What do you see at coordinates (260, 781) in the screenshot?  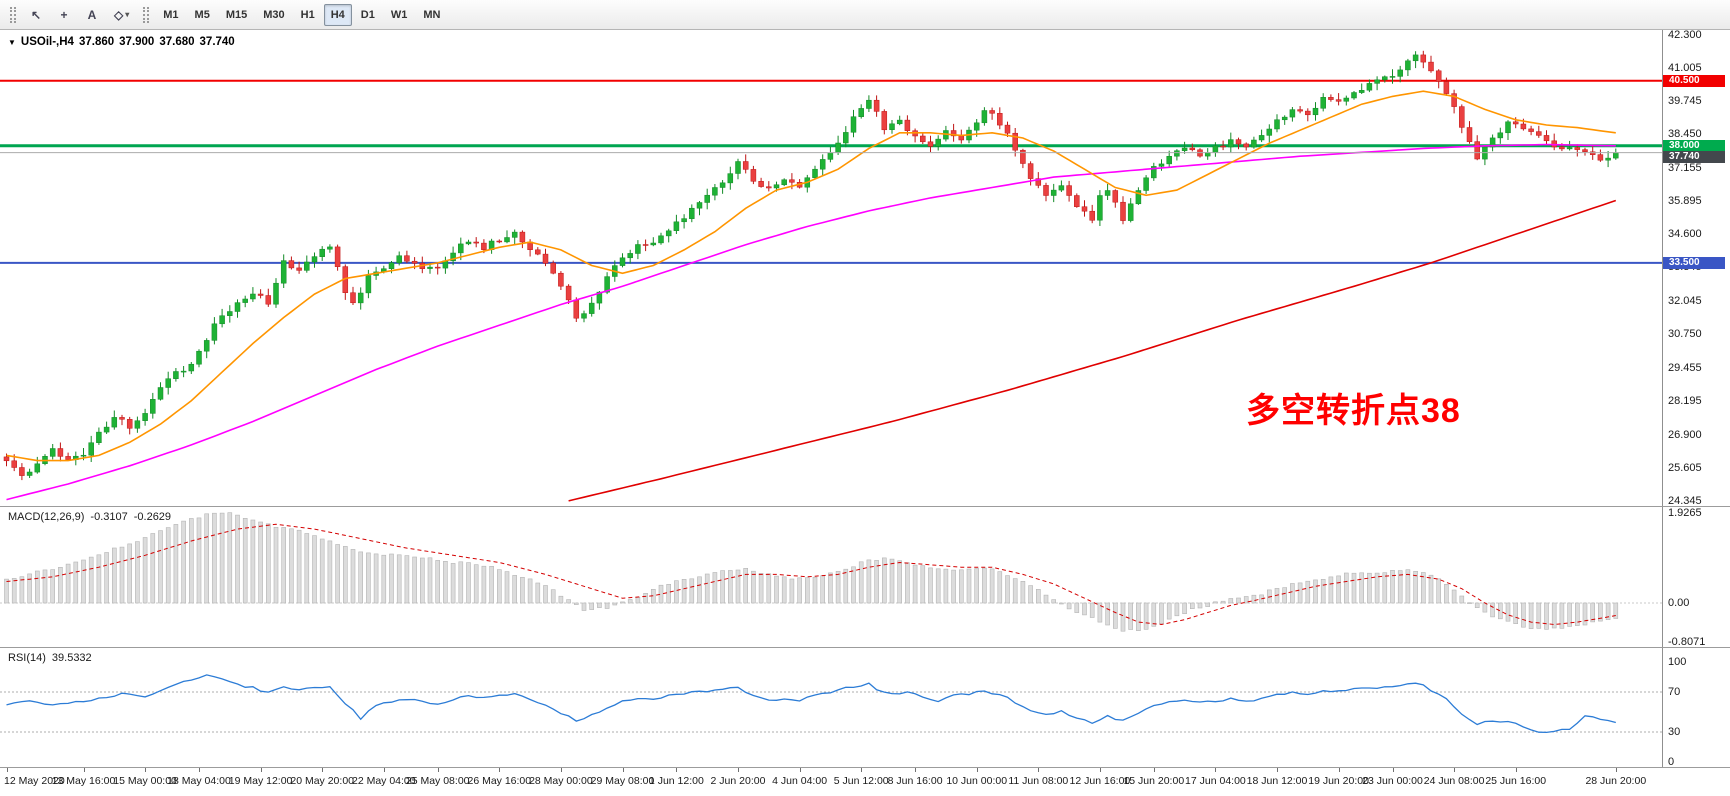 I see `time-axis-label: 19 May 12:00` at bounding box center [260, 781].